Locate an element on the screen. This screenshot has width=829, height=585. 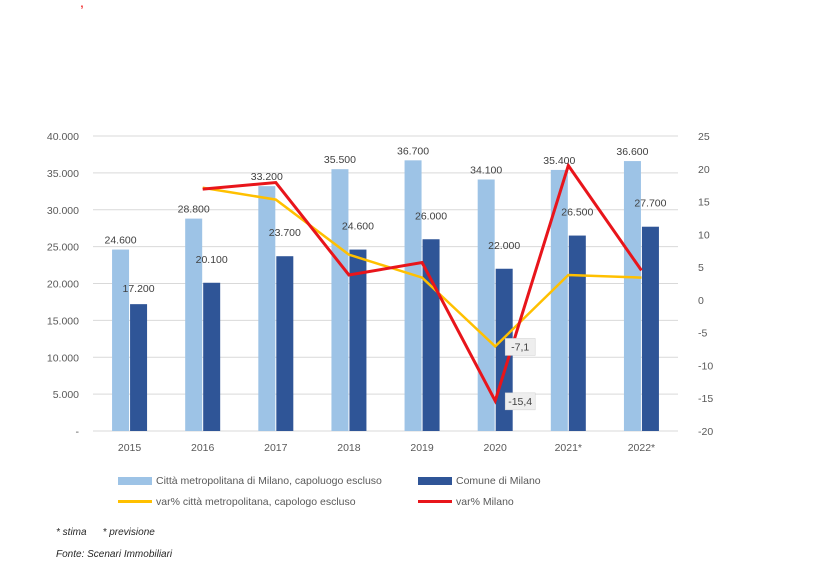
data-label-comune: 23.700 is located at coordinates (285, 233).